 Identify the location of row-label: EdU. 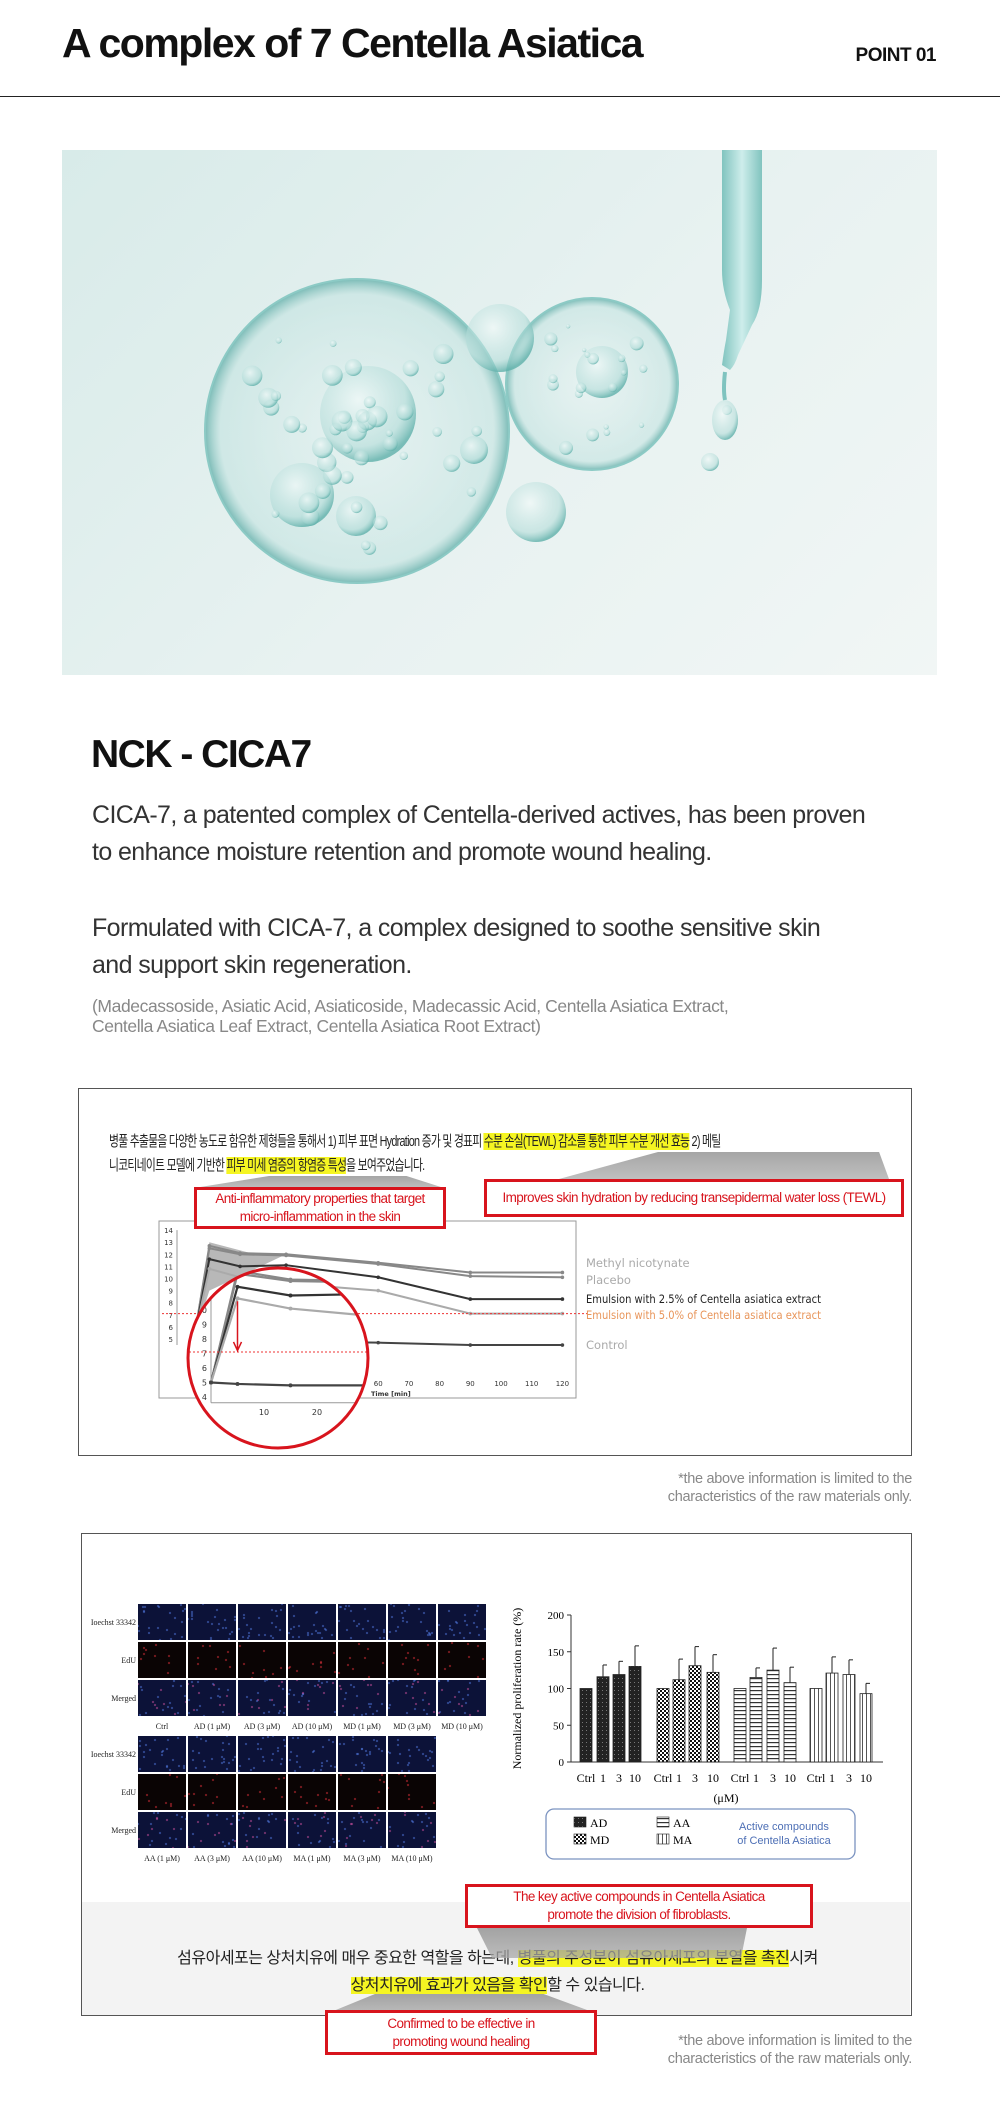
(128, 1660).